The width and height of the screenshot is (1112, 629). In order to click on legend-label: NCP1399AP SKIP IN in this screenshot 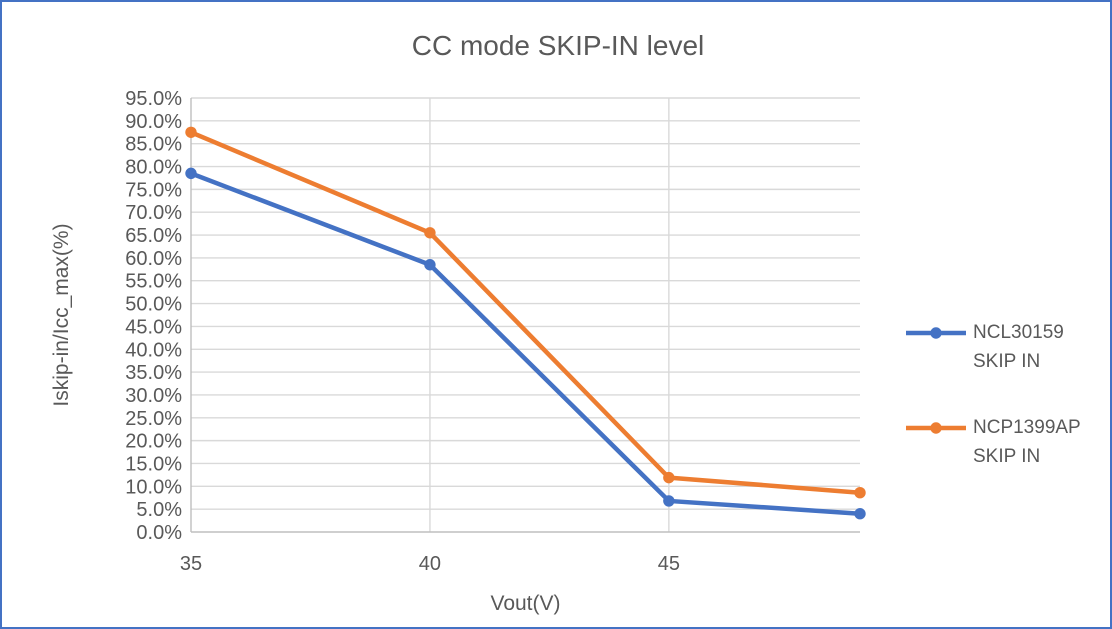, I will do `click(1027, 442)`.